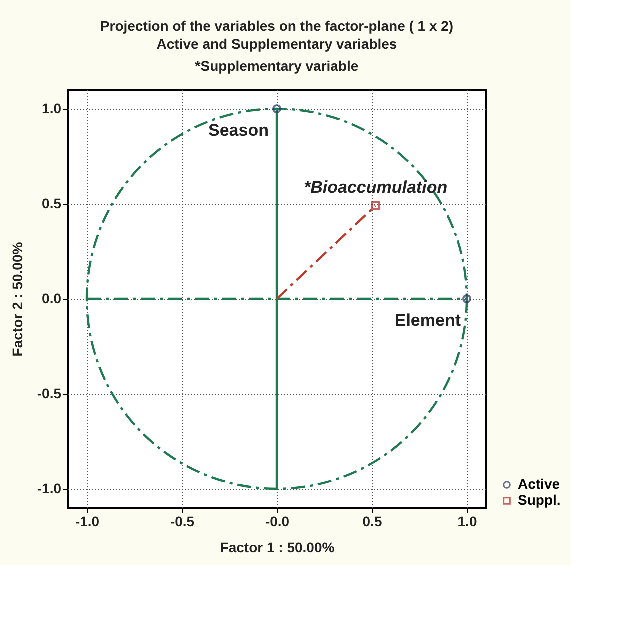 The width and height of the screenshot is (642, 619). What do you see at coordinates (278, 548) in the screenshot?
I see `x-axis-title: Factor 1 : 50.00%` at bounding box center [278, 548].